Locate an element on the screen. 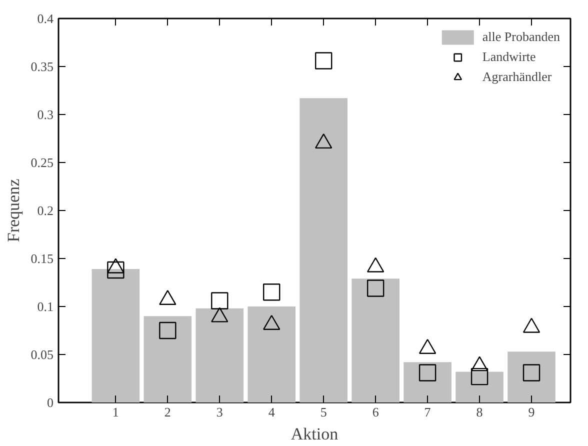  y-tick-label: 0.2 is located at coordinates (45, 210).